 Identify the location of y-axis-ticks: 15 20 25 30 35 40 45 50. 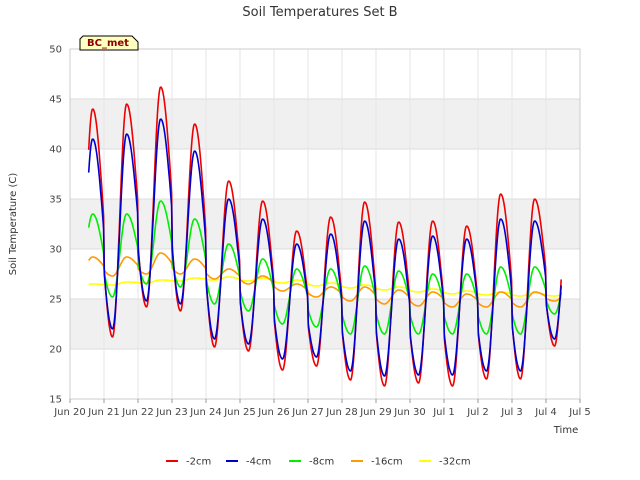
(55, 225).